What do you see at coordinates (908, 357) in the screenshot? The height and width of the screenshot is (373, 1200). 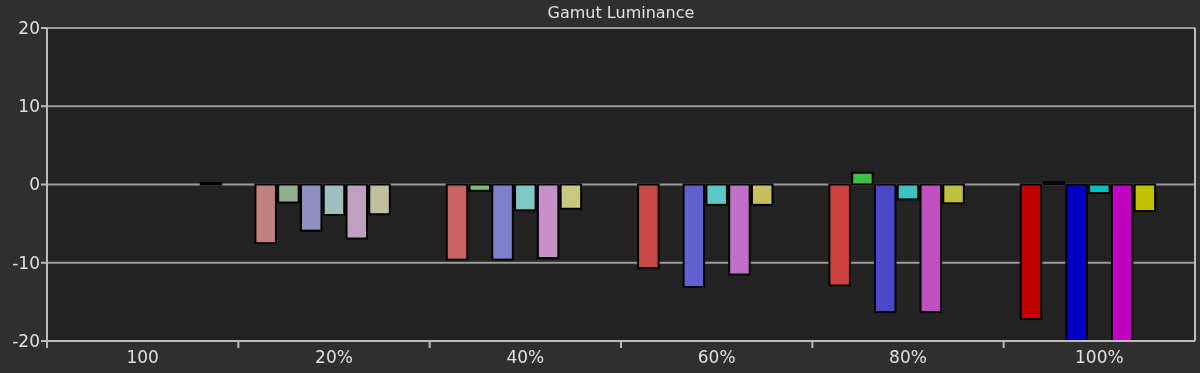 I see `x-tick-label: 80%` at bounding box center [908, 357].